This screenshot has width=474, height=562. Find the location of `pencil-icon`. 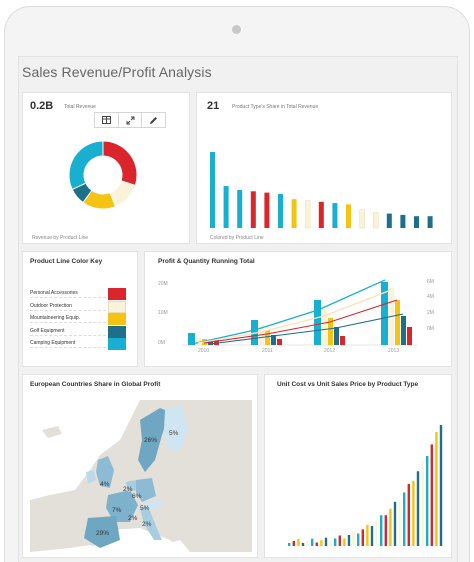

pencil-icon is located at coordinates (153, 120).